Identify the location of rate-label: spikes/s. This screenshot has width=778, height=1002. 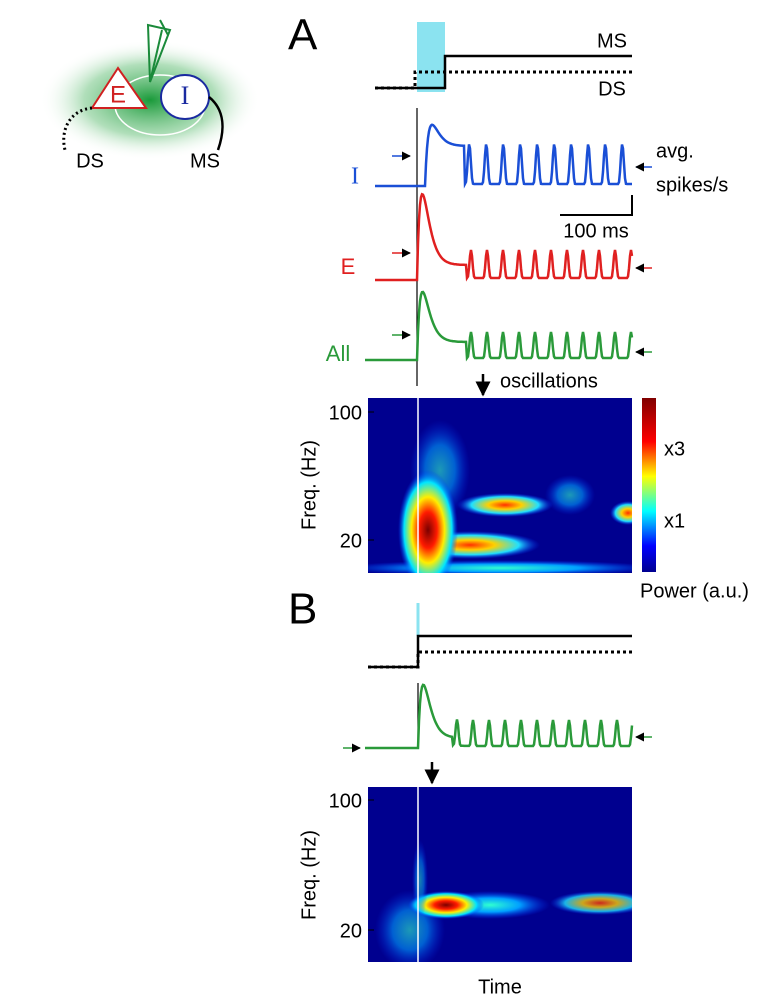
(692, 185).